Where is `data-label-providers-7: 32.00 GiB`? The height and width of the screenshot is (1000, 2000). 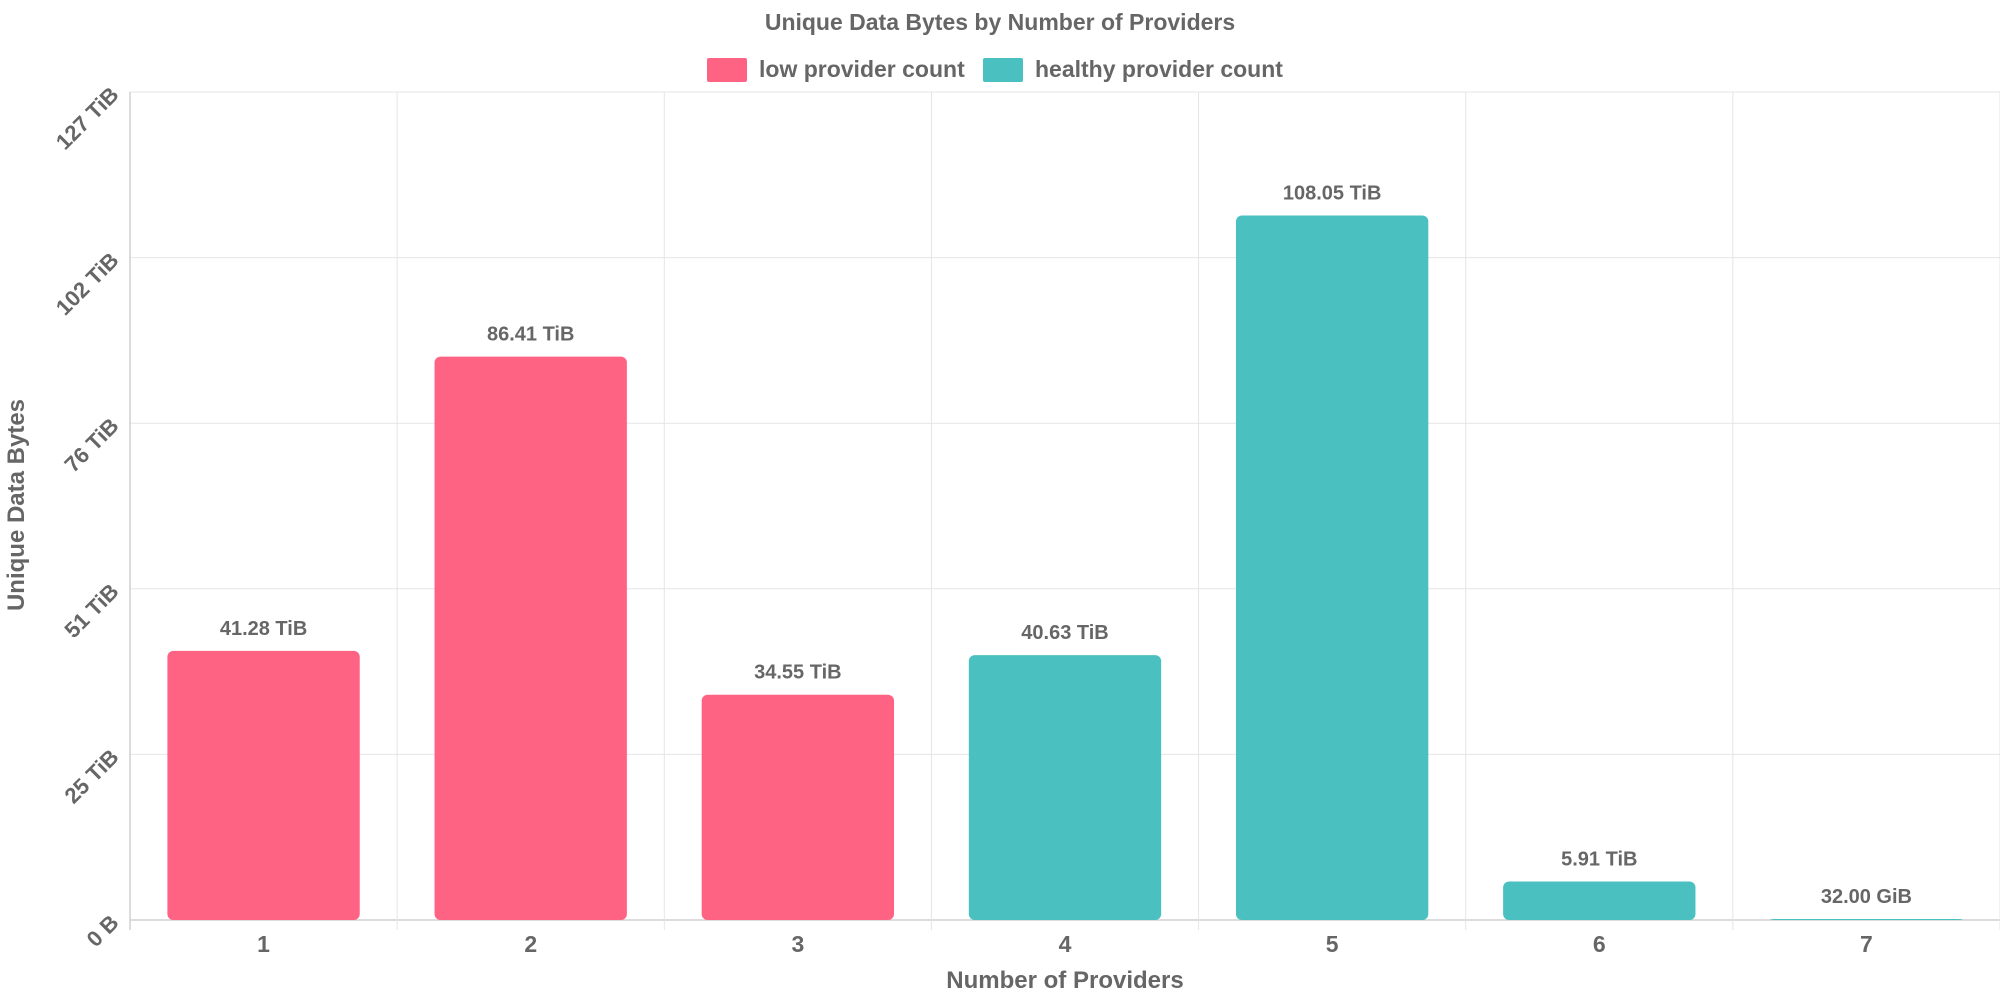 data-label-providers-7: 32.00 GiB is located at coordinates (1866, 897).